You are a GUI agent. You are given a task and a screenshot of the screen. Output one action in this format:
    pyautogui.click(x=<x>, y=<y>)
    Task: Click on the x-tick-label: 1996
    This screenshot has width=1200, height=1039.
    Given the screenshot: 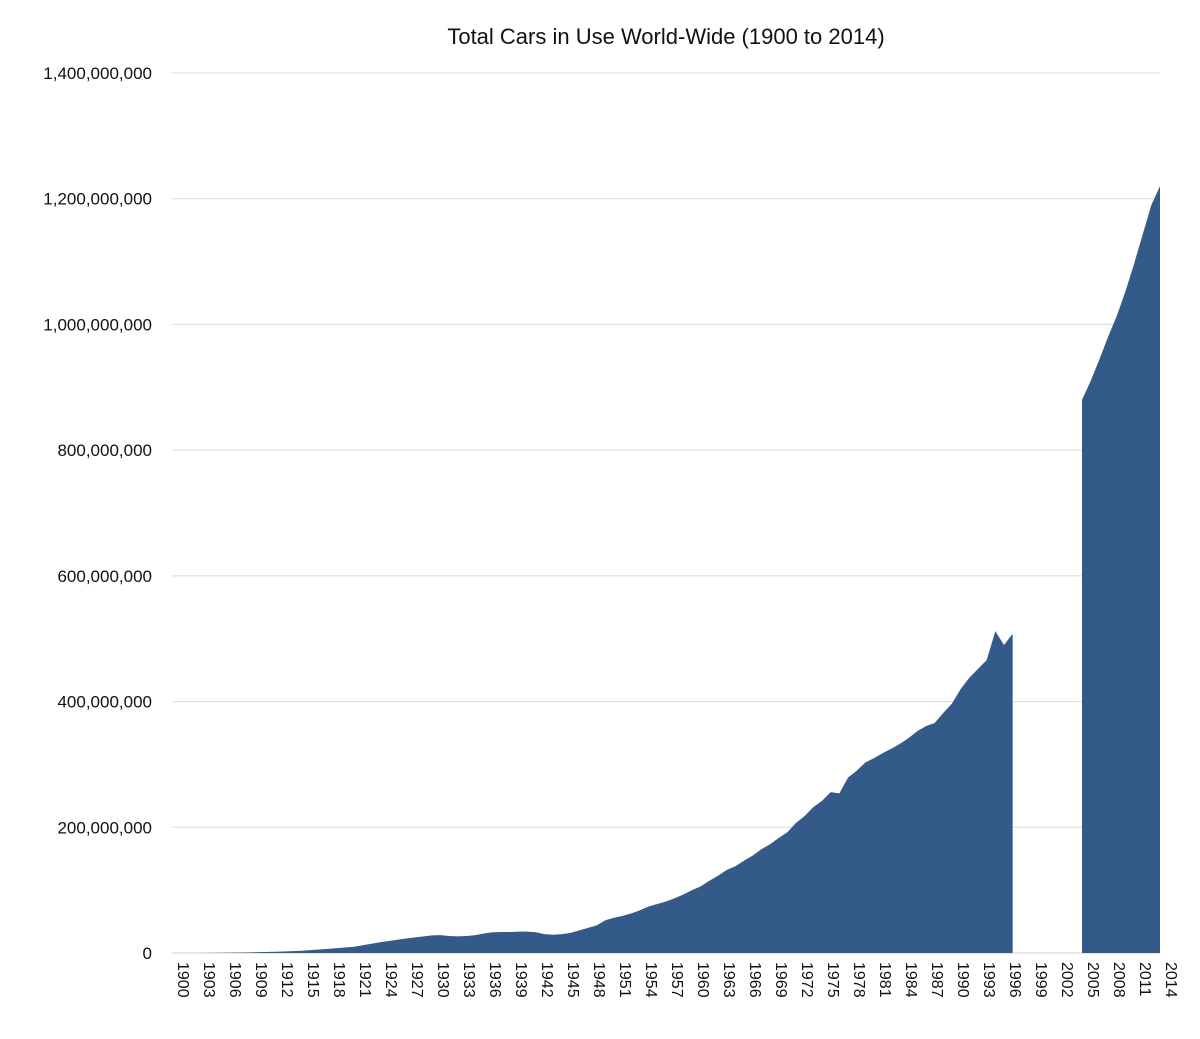 What is the action you would take?
    pyautogui.click(x=1014, y=980)
    